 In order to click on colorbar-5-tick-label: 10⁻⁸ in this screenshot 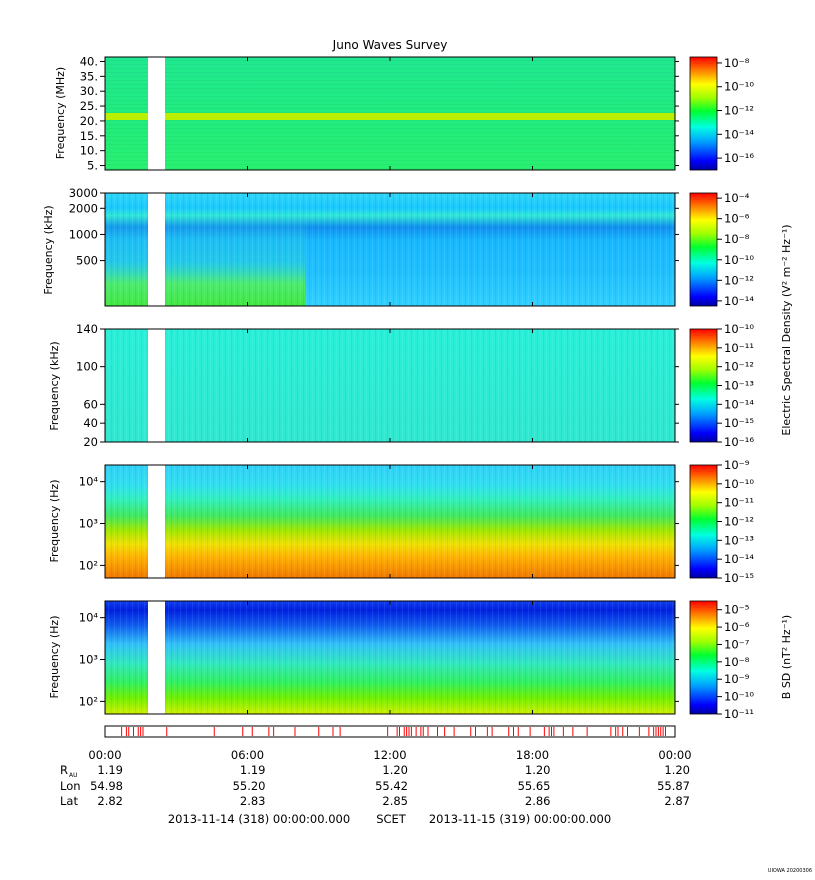, I will do `click(737, 662)`.